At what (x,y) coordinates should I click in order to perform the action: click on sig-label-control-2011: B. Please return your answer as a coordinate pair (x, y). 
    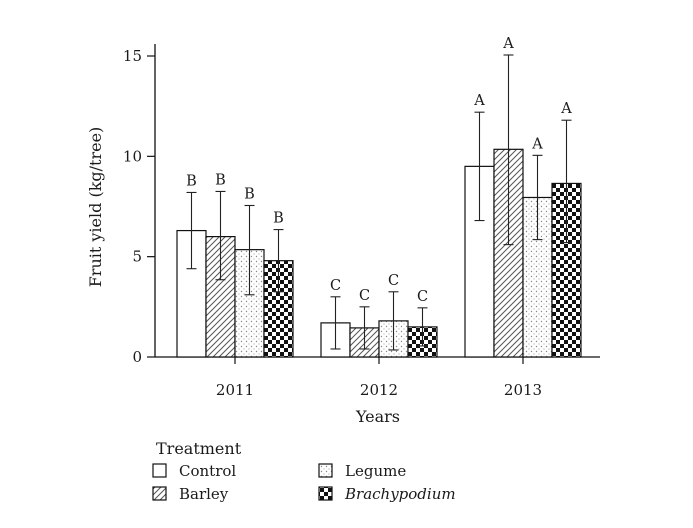
    Looking at the image, I should click on (191, 181).